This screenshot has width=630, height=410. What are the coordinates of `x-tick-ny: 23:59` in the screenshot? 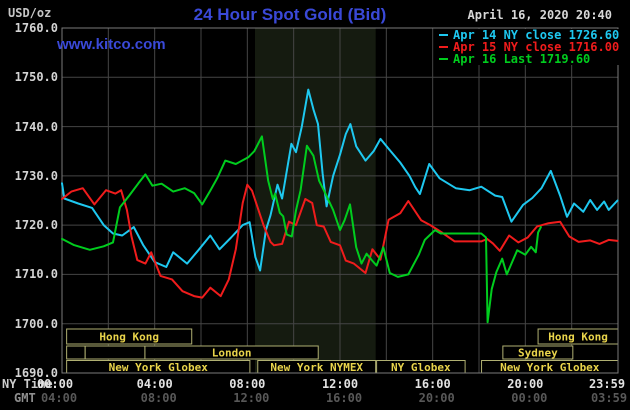 It's located at (607, 384).